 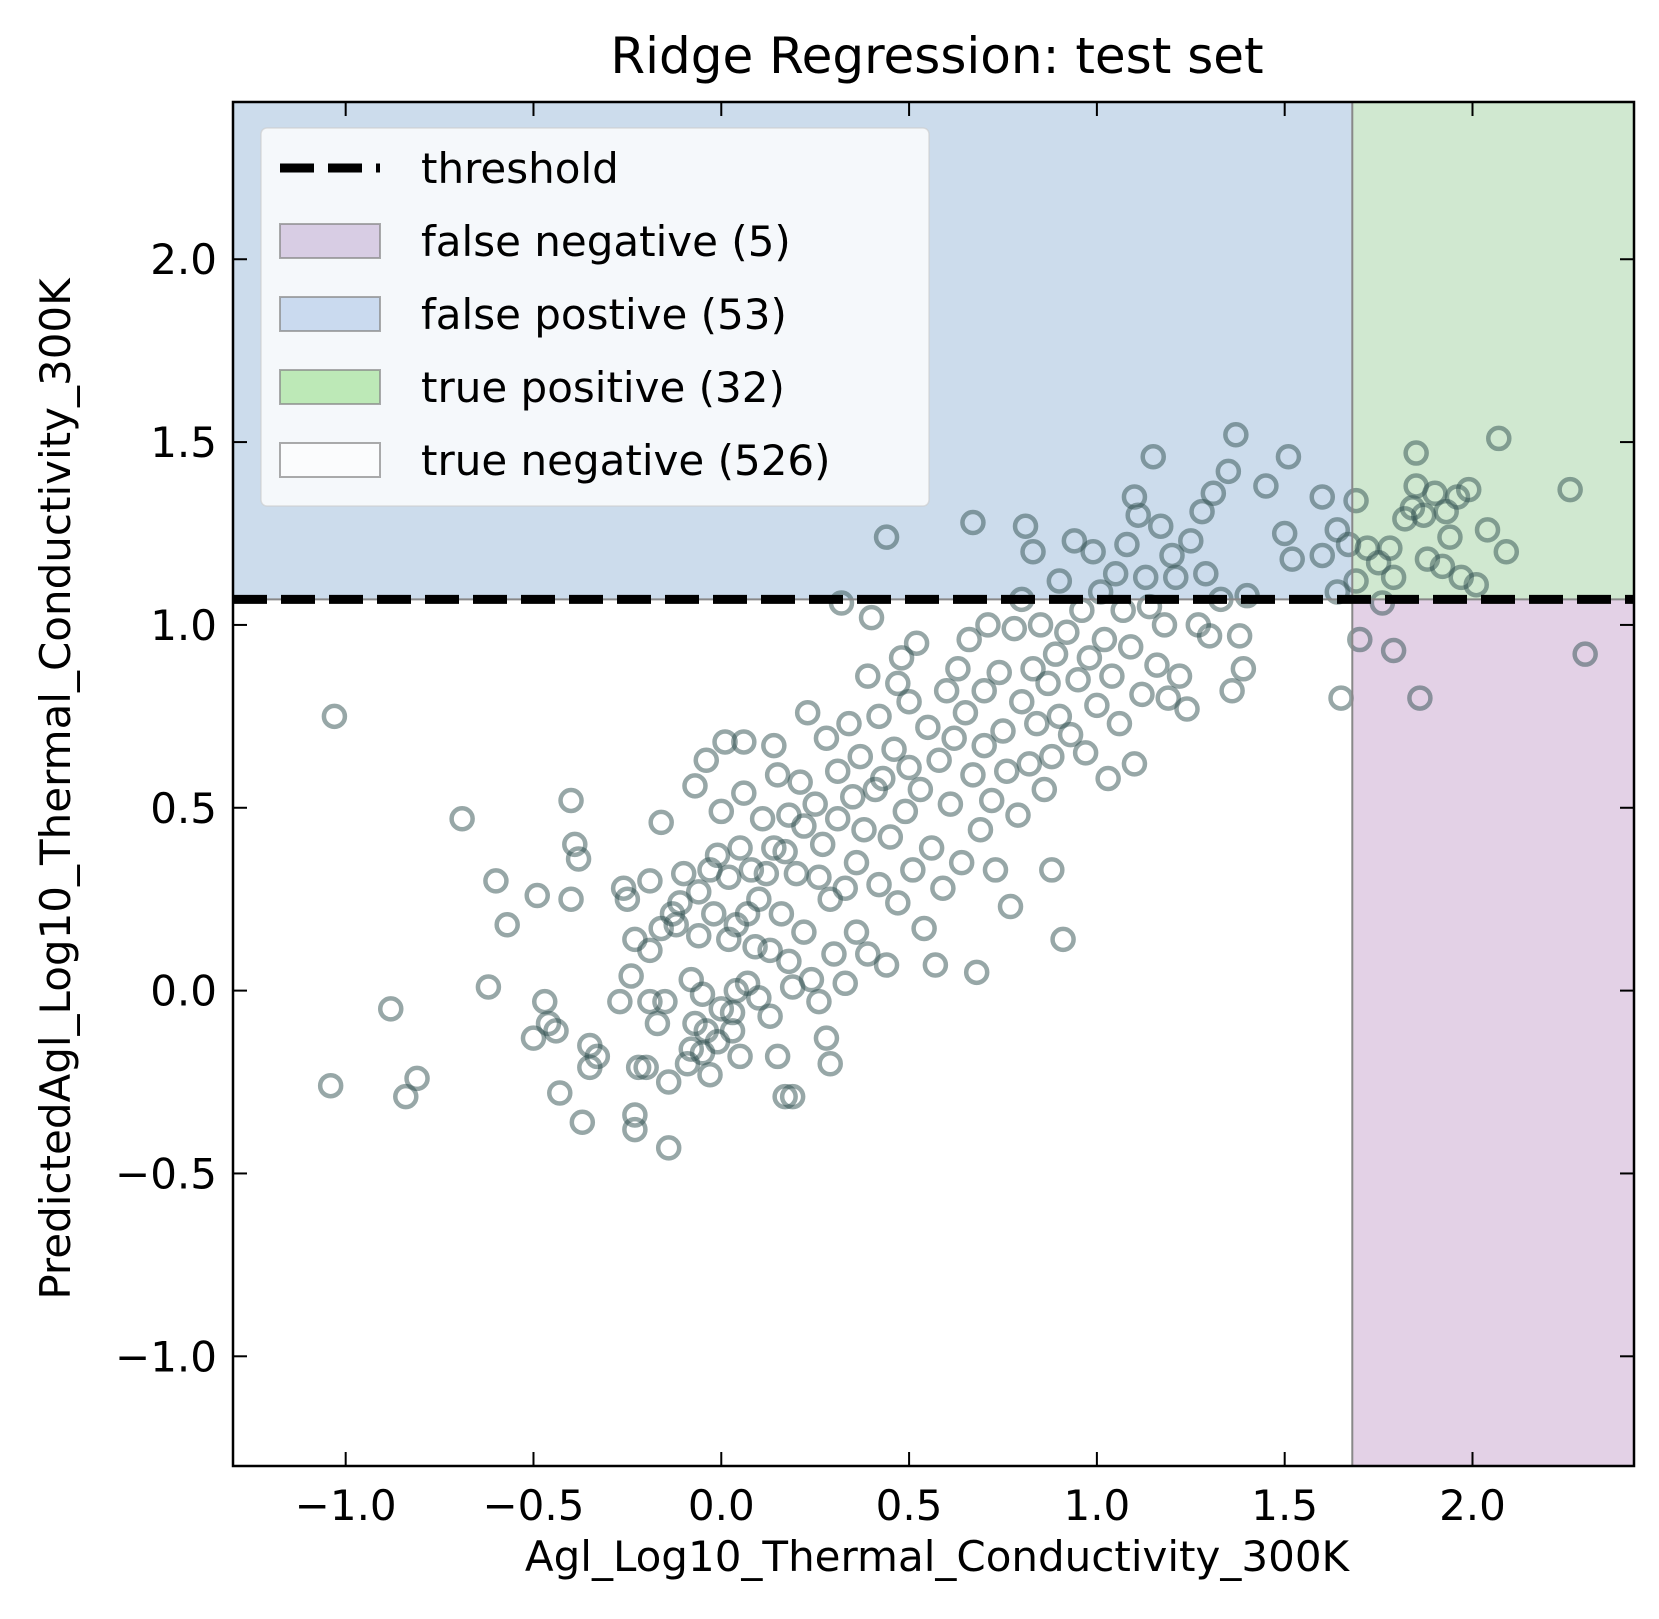 I want to click on x-tick-label: −1.0, so click(x=346, y=1505).